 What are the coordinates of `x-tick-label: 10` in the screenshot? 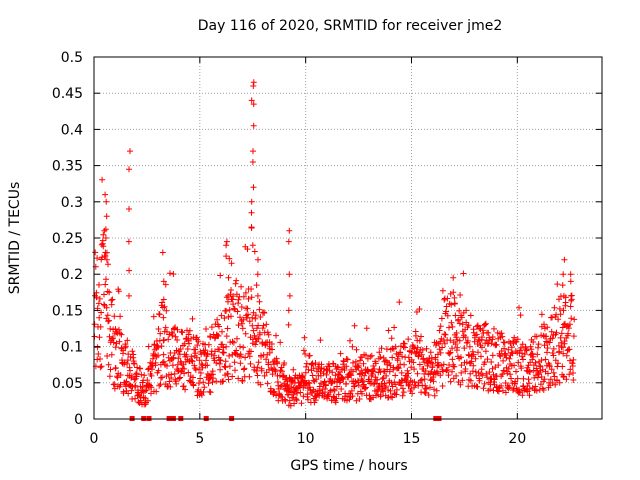 It's located at (306, 439).